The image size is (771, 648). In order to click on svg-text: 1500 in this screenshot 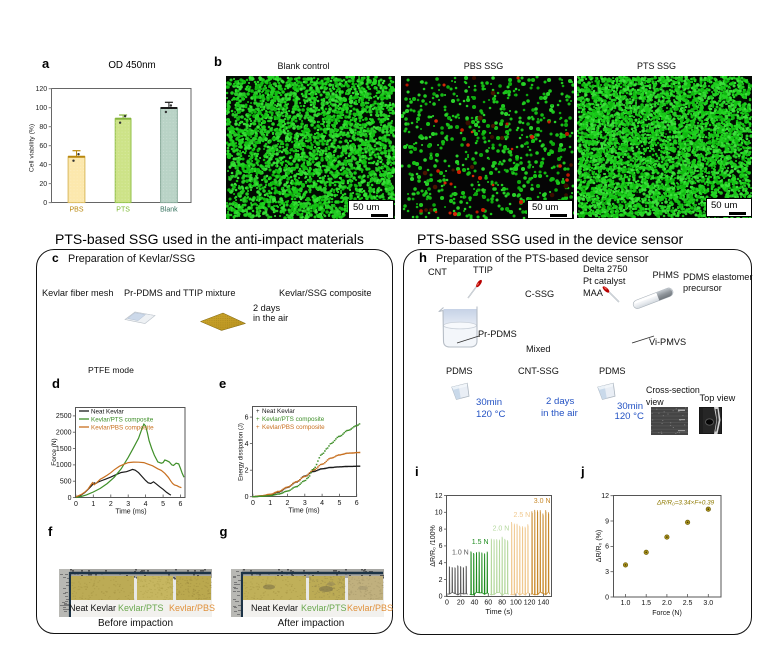, I will do `click(64, 449)`.